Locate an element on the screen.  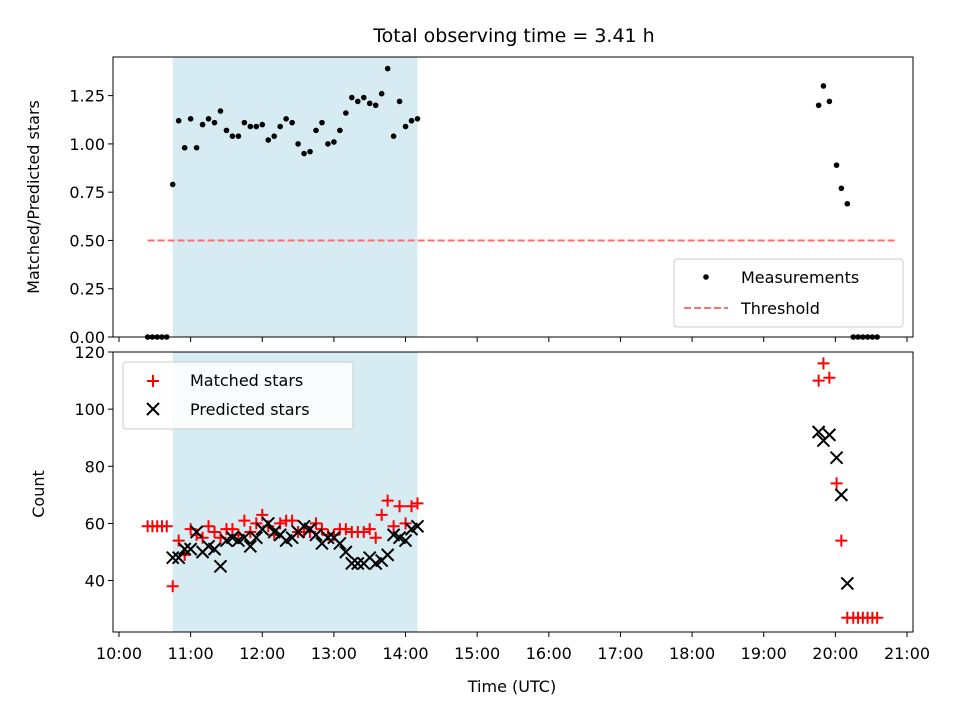
bottom-y-tick-label: 100 is located at coordinates (89, 409).